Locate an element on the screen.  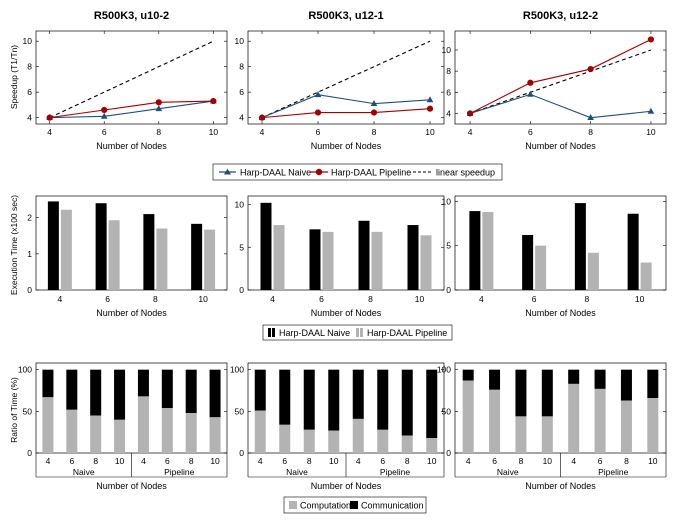
chart-2: 4 6 8 10 R500K3, u12-1 4 6 8 10 Number of Nodes is located at coordinates (340, 80).